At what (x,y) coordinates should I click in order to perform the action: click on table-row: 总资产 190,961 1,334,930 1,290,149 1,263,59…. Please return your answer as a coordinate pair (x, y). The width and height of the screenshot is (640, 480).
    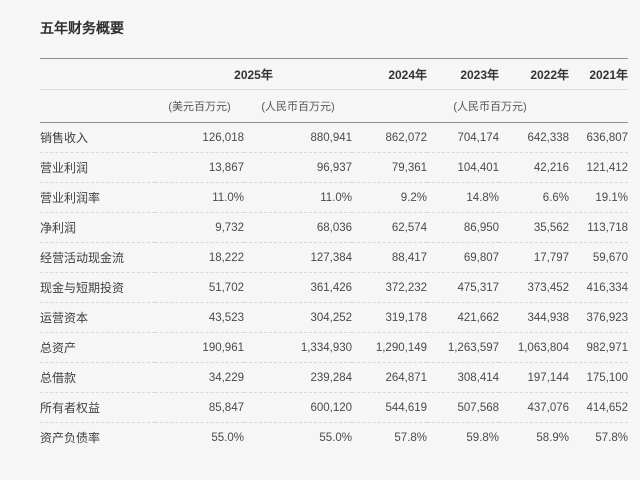
    Looking at the image, I should click on (334, 348).